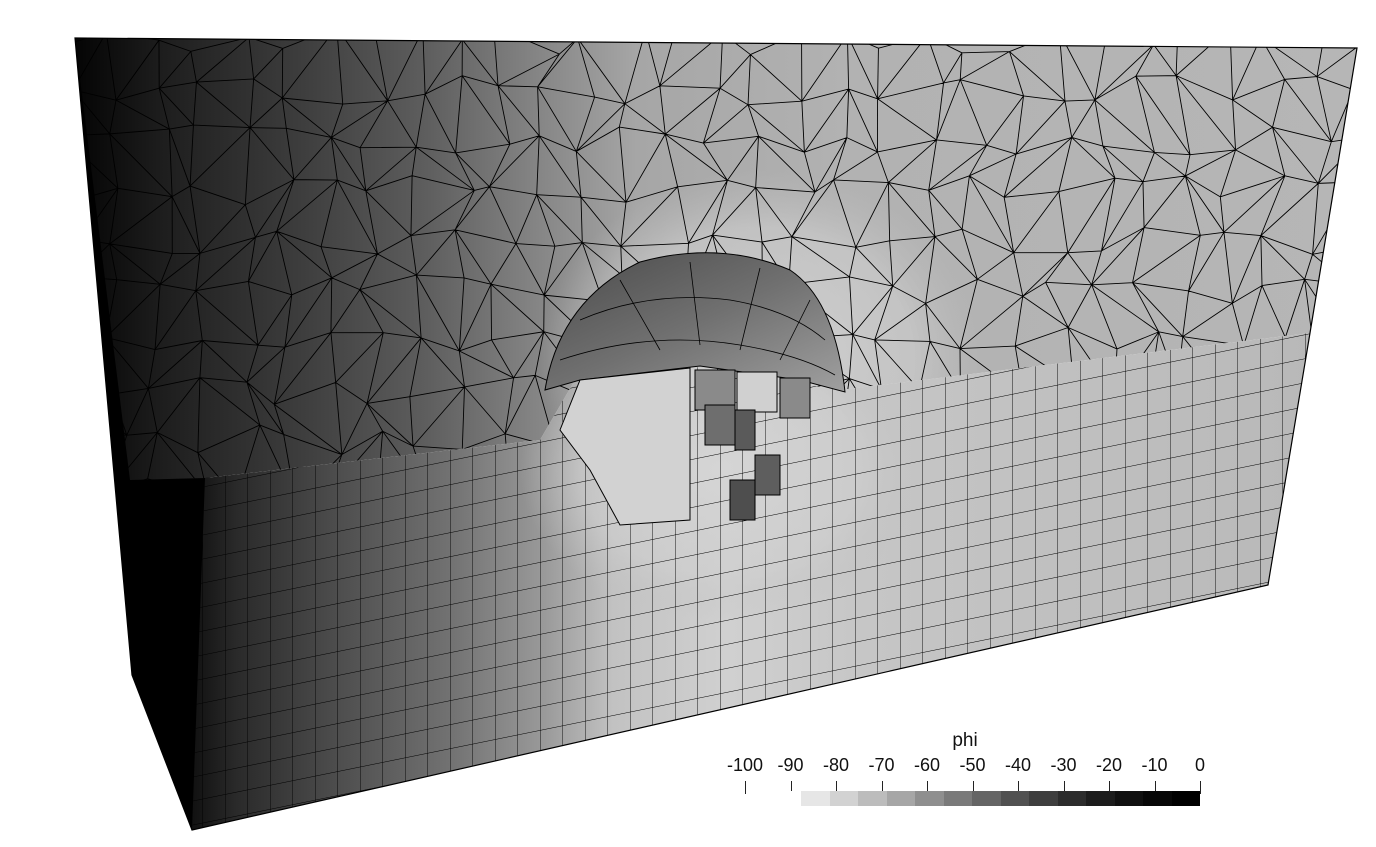 The image size is (1376, 847). What do you see at coordinates (881, 765) in the screenshot?
I see `colorbar-tick-label: -70` at bounding box center [881, 765].